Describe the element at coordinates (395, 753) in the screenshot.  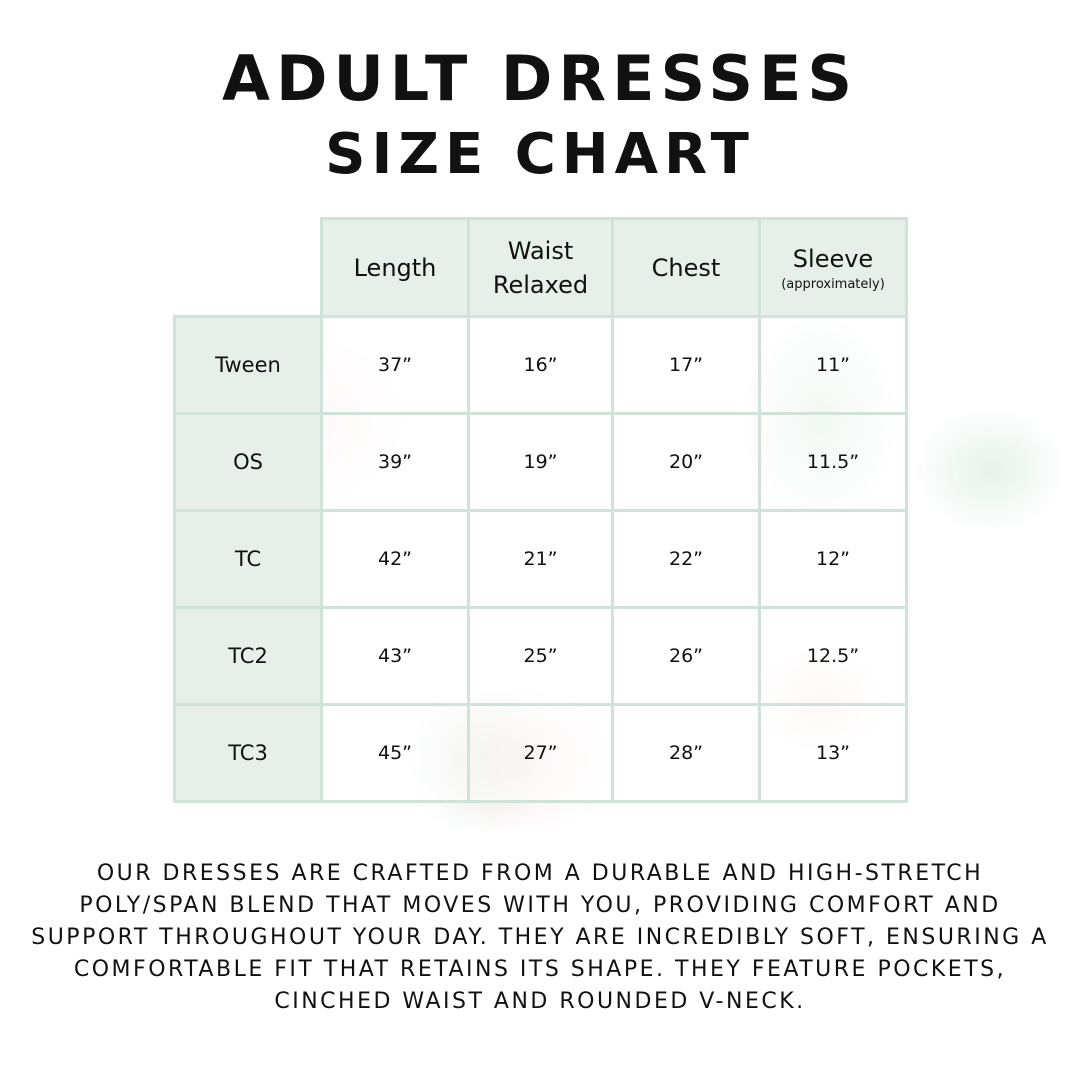
I see `measurement-cell: 45”` at that location.